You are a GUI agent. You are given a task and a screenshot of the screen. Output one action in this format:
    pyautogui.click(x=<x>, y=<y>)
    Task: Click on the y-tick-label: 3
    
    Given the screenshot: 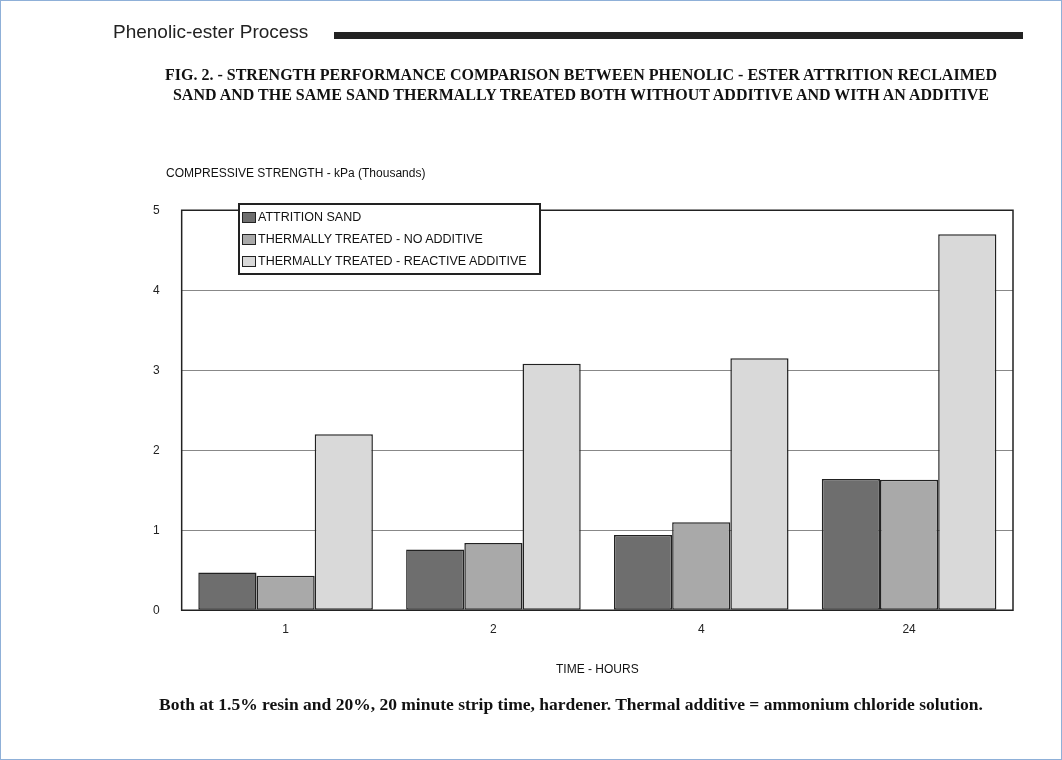 What is the action you would take?
    pyautogui.click(x=156, y=369)
    